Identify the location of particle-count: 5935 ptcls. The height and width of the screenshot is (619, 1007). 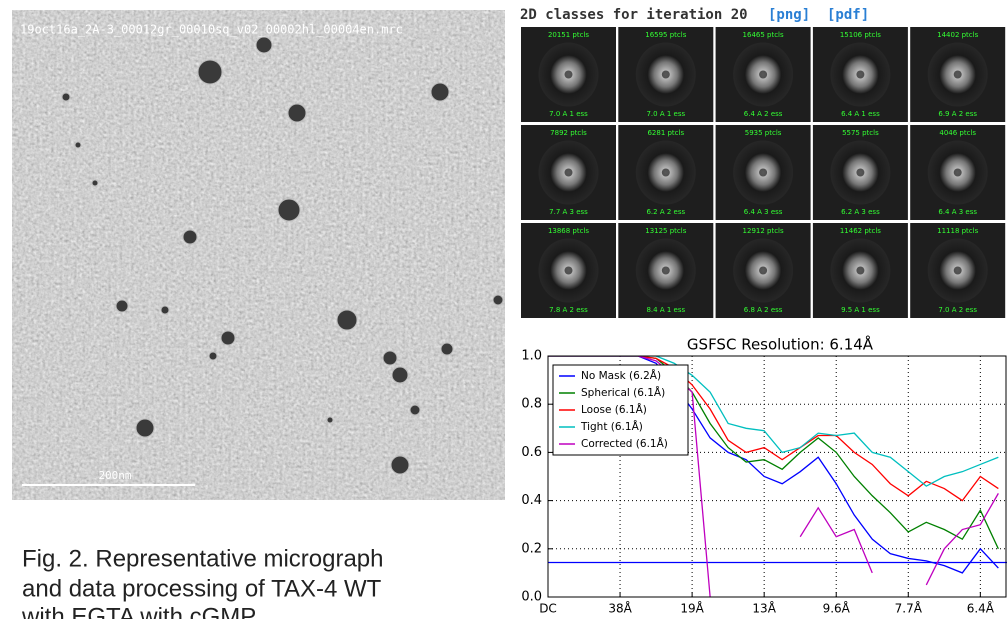
(763, 133).